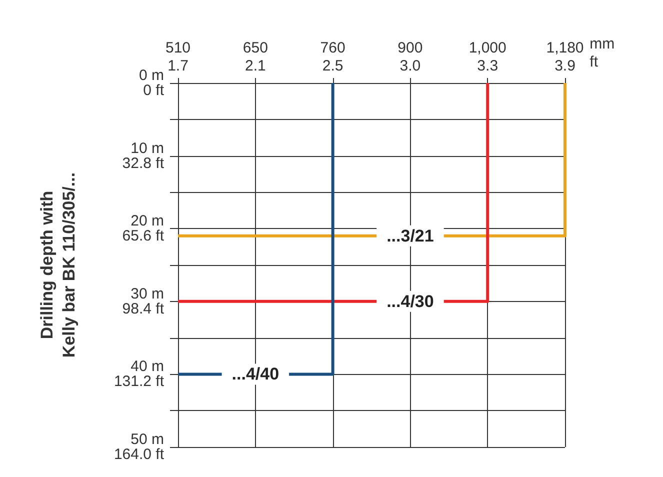 This screenshot has width=663, height=477. Describe the element at coordinates (139, 381) in the screenshot. I see `y2-tick-label: 131.2 ft` at that location.